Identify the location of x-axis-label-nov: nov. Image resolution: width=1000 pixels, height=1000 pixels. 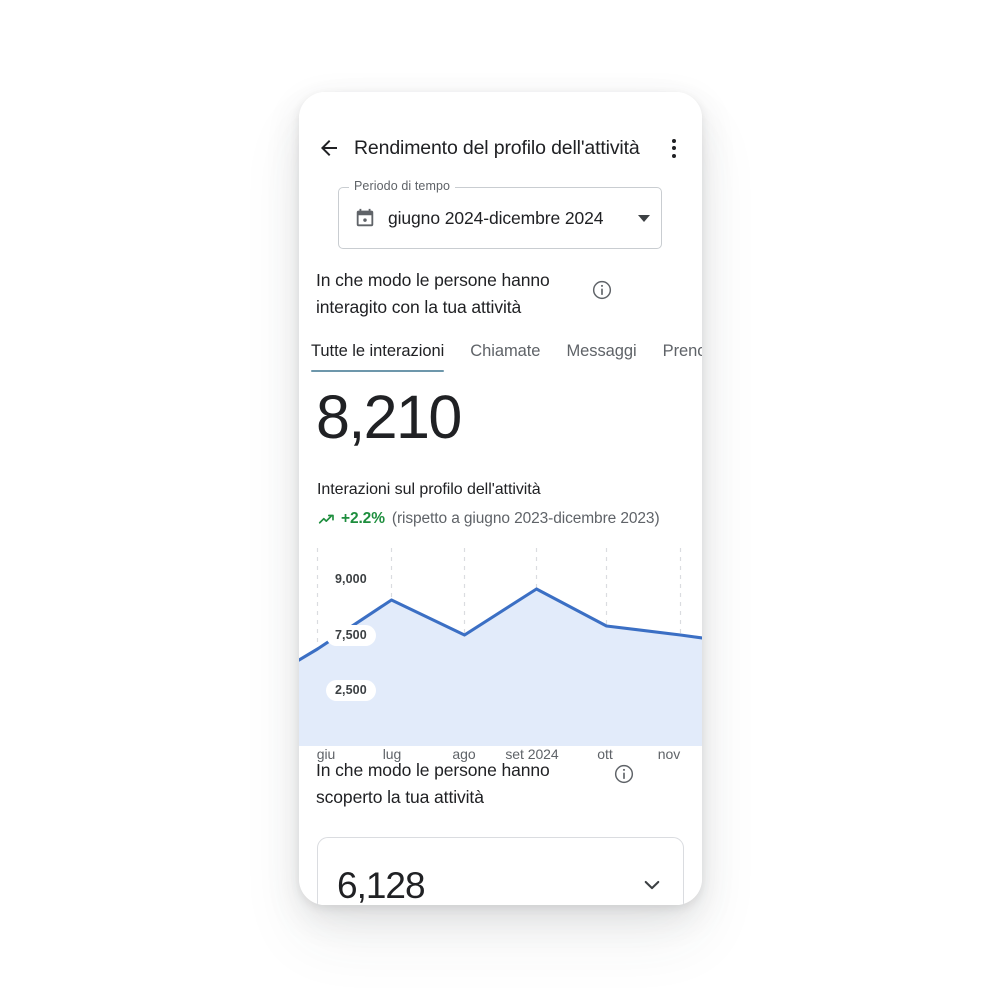
(669, 754).